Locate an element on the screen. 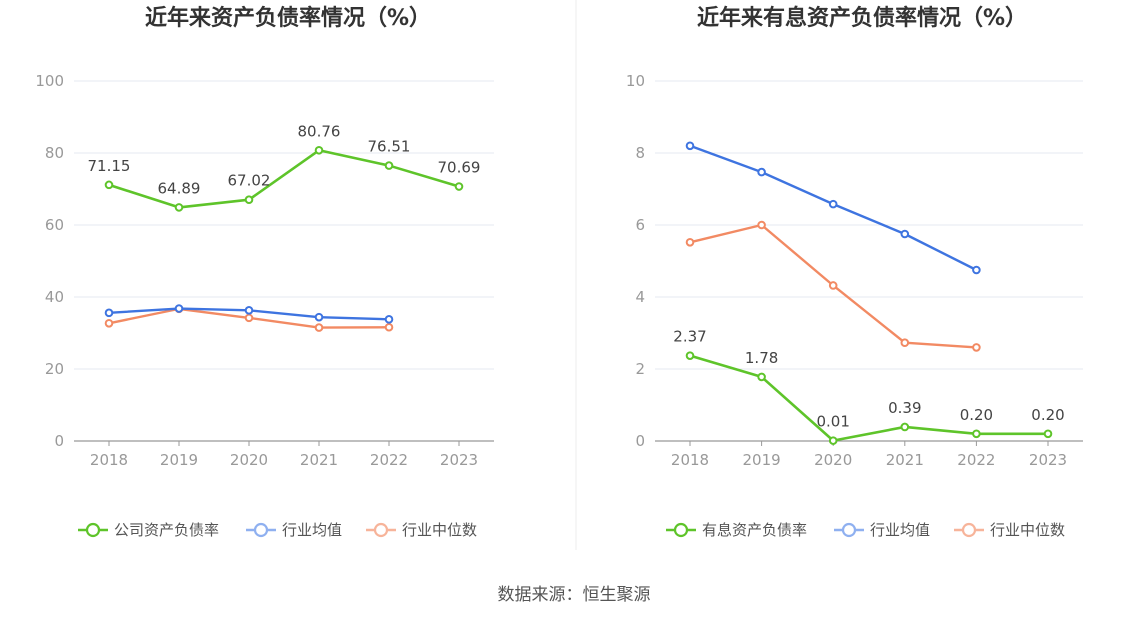  data-source-note: 数据来源：恒生聚源 is located at coordinates (574, 595).